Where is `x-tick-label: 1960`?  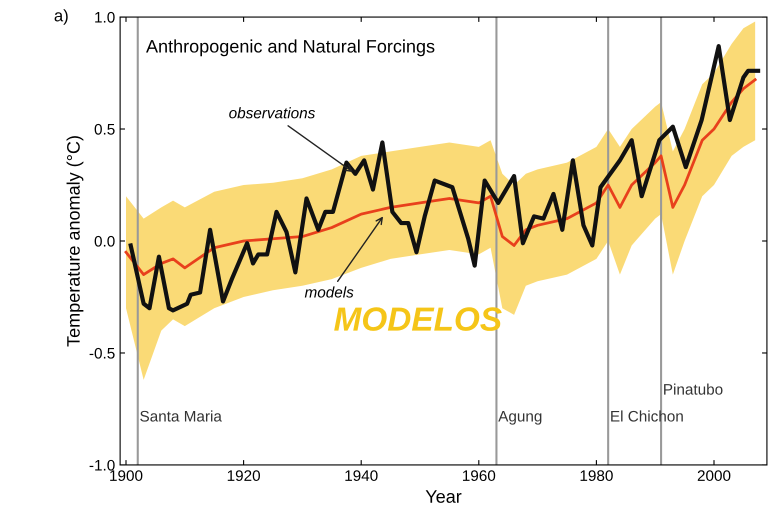
x-tick-label: 1960 is located at coordinates (479, 476).